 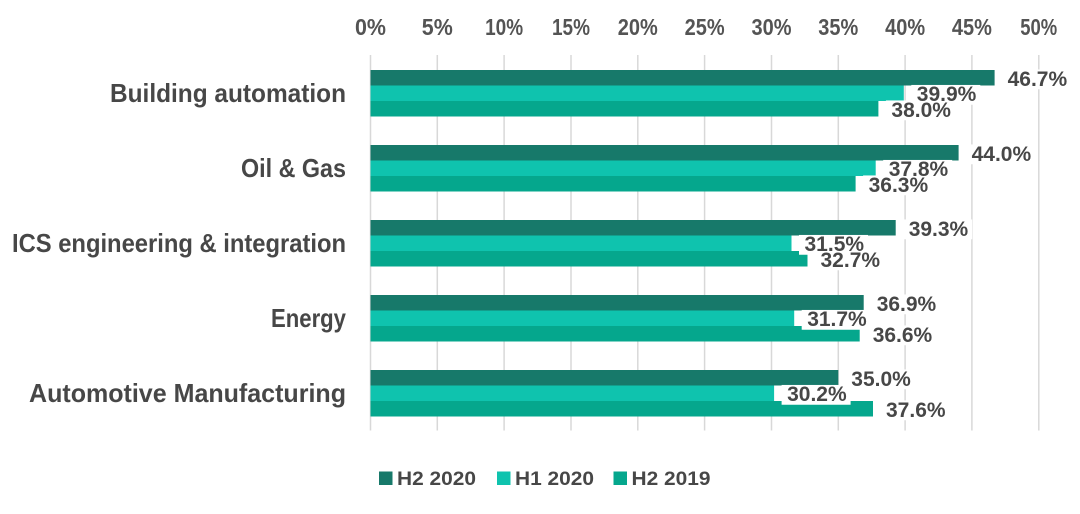 I want to click on svg-text: 32.7%, so click(x=851, y=260).